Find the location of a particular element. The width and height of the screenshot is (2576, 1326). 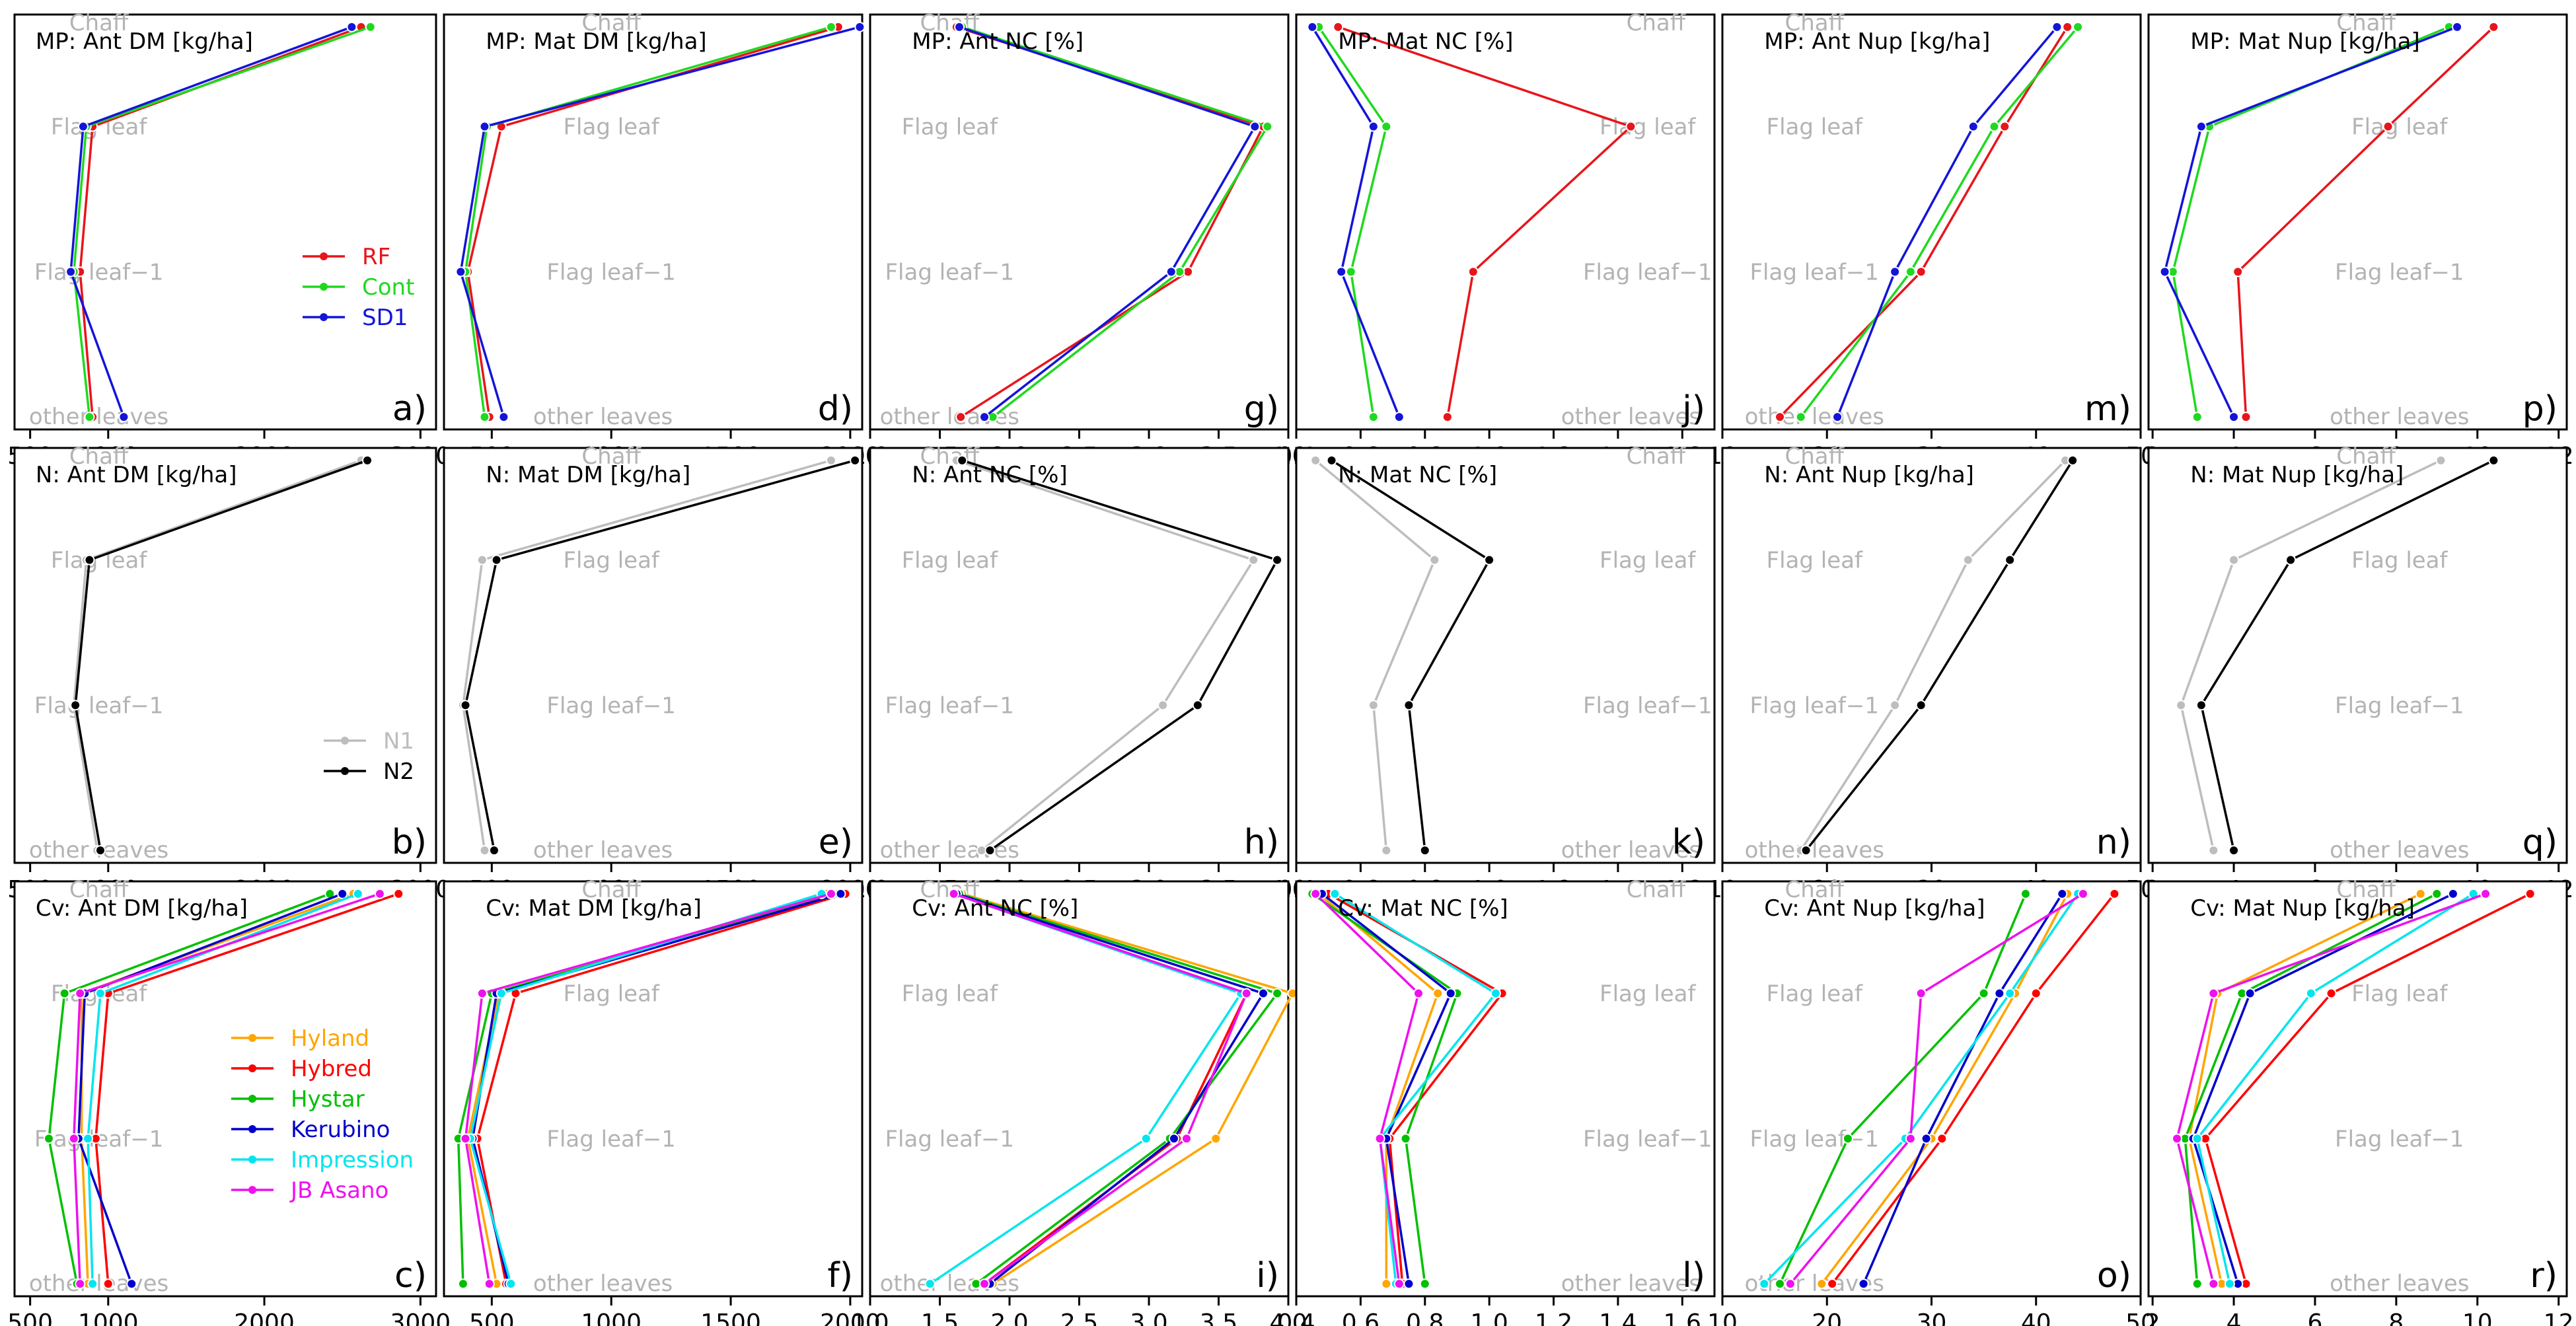

series-line-hyland is located at coordinates (1127, 1089).